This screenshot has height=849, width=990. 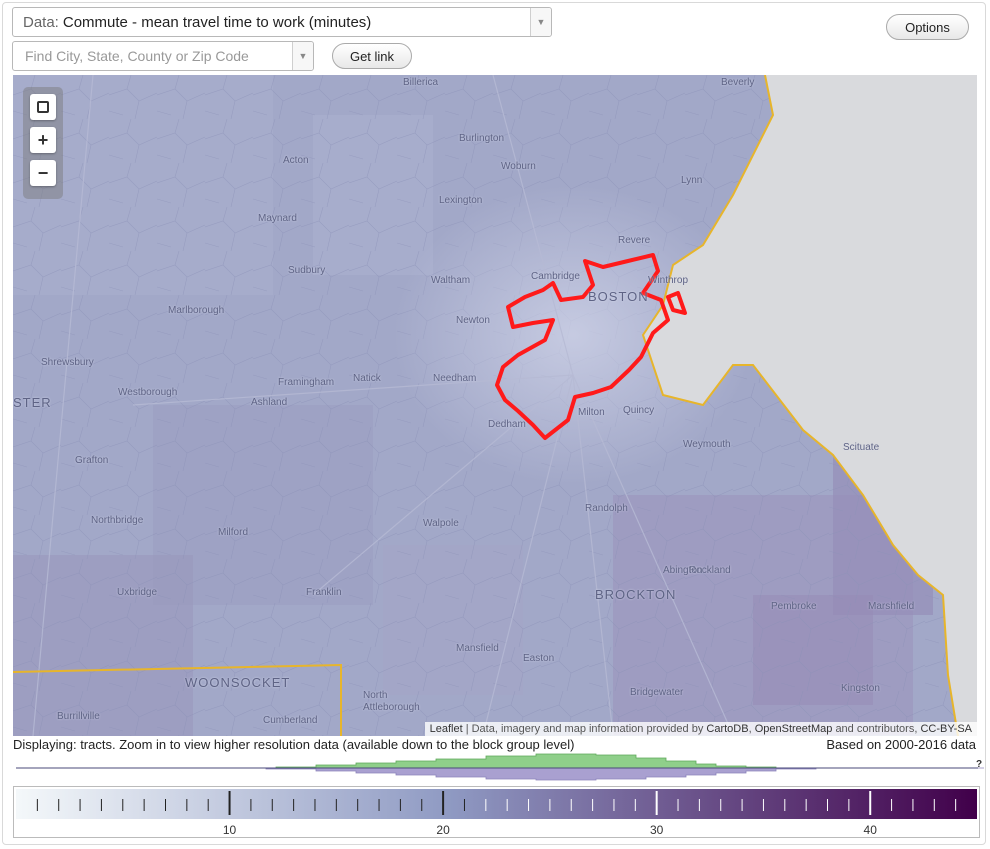 I want to click on place-label: Billerica, so click(x=421, y=82).